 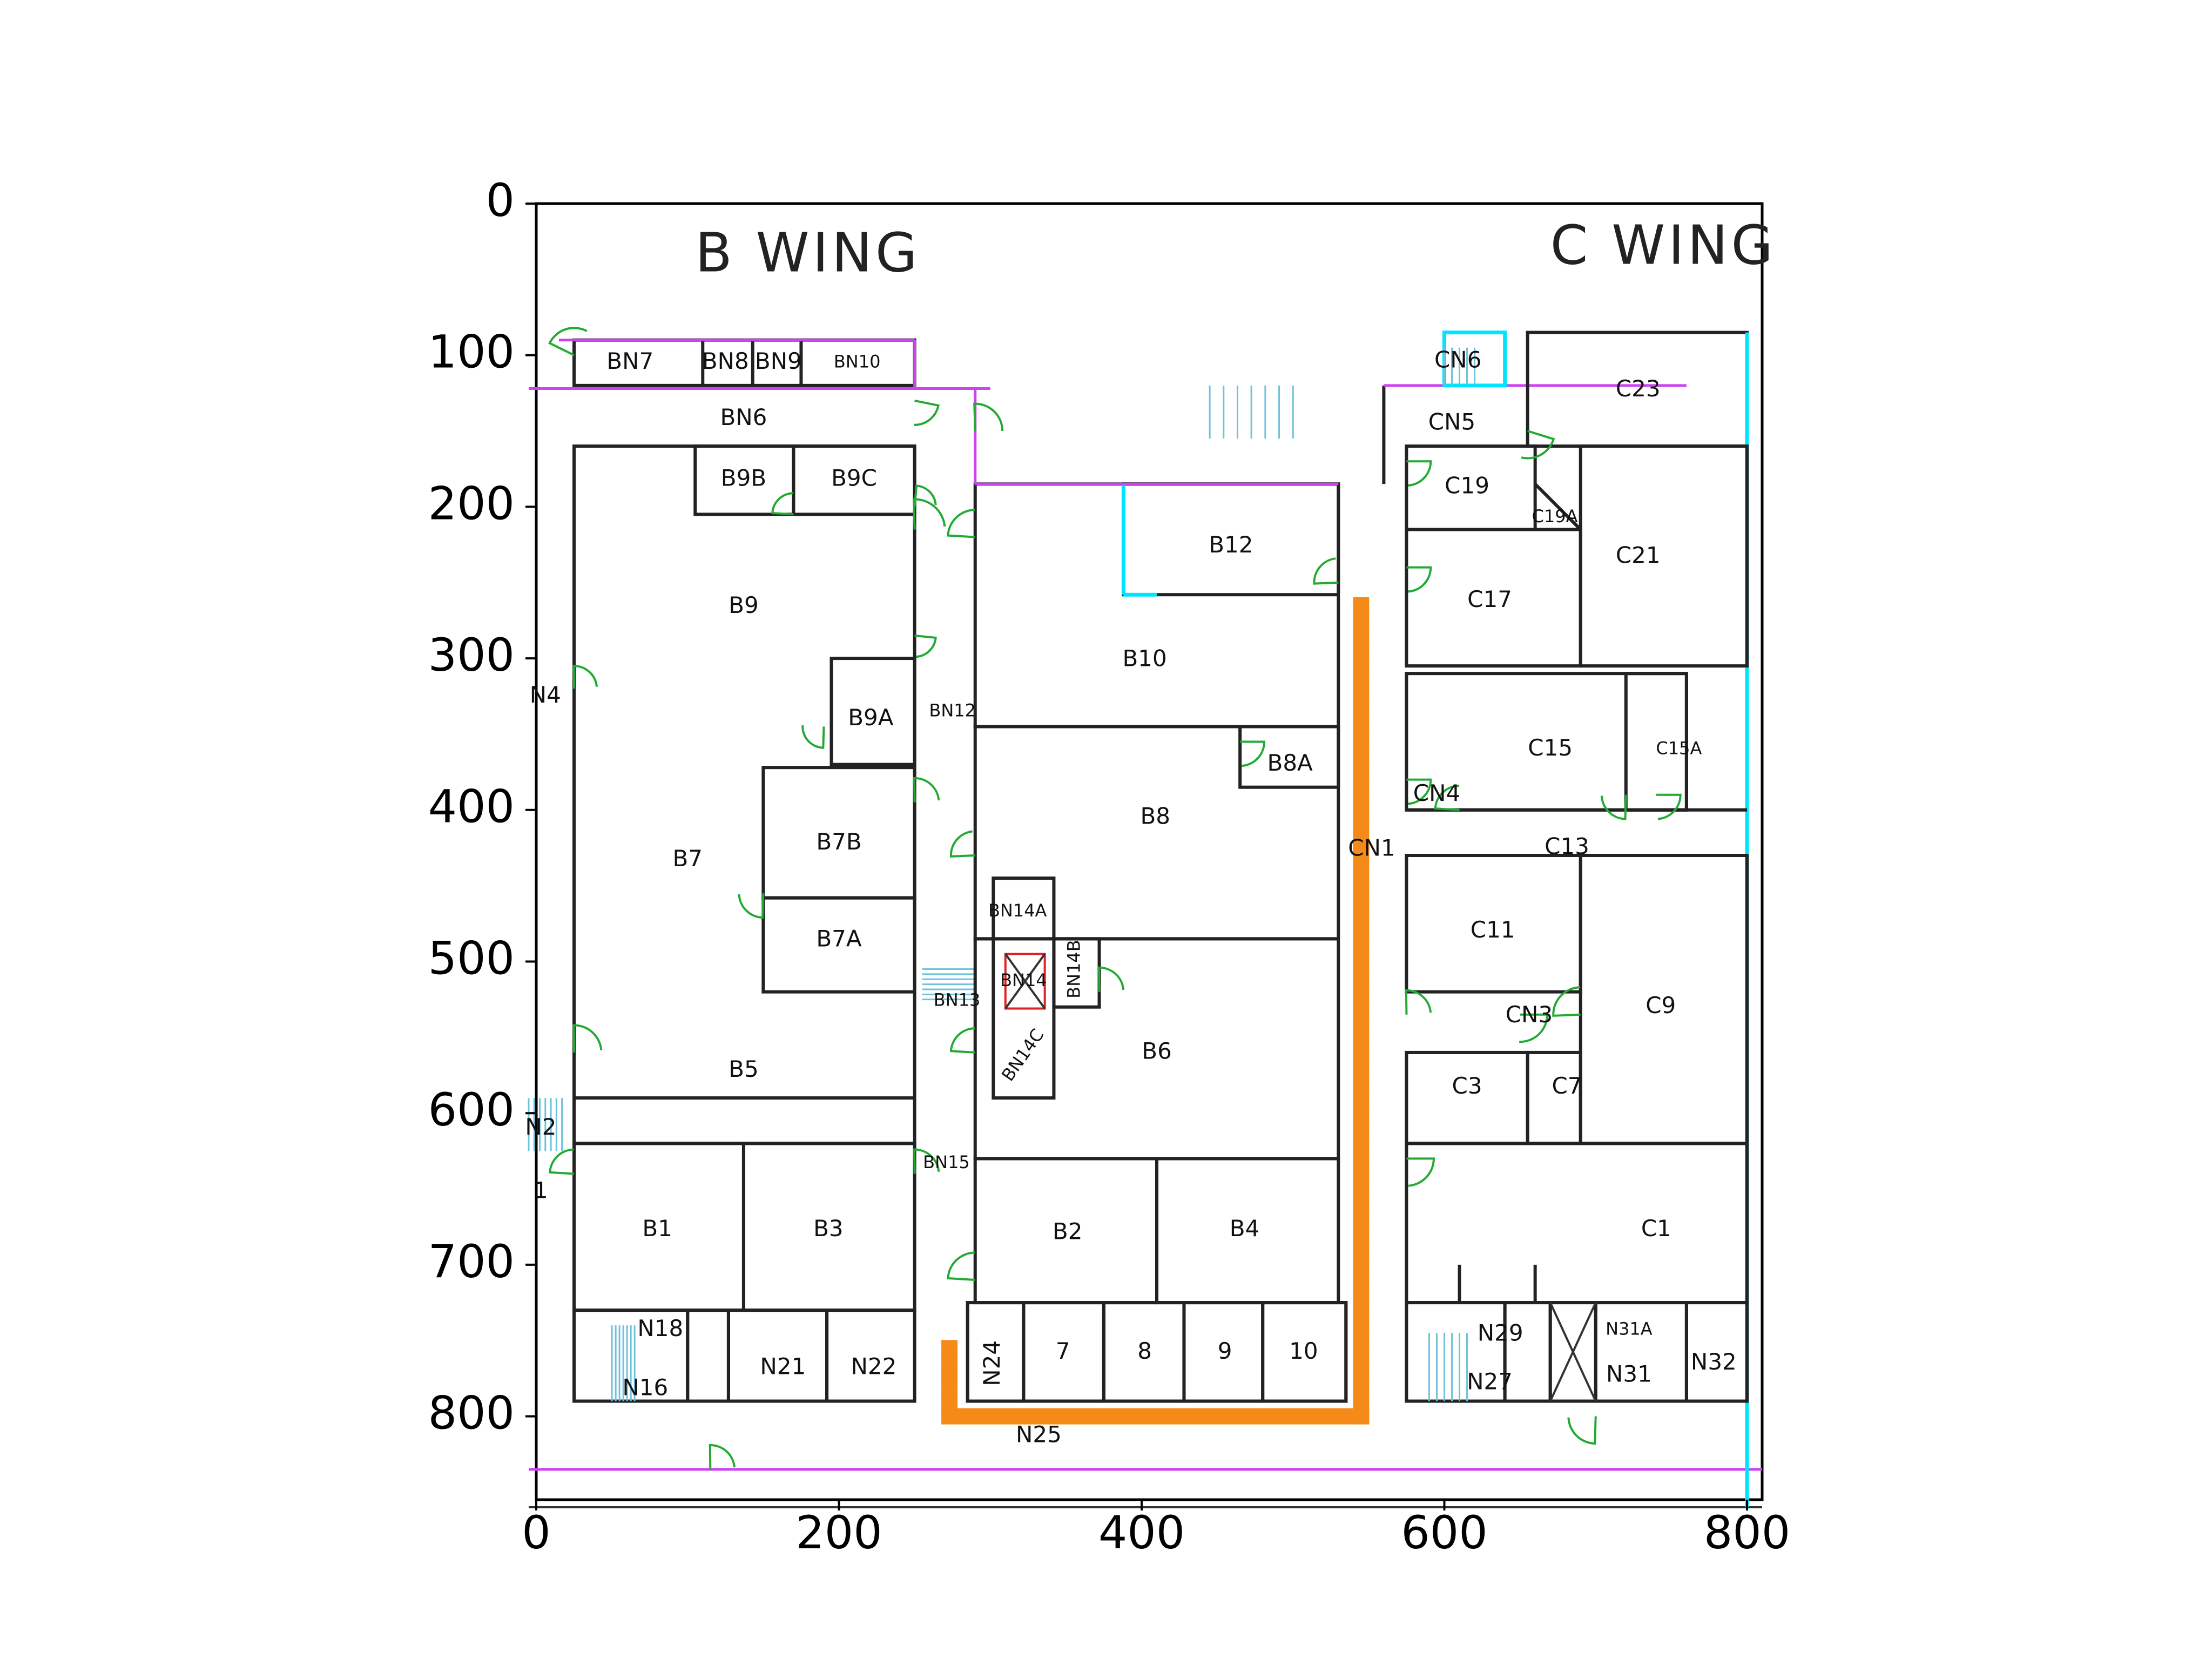 What do you see at coordinates (1660, 1005) in the screenshot?
I see `room-label: C9` at bounding box center [1660, 1005].